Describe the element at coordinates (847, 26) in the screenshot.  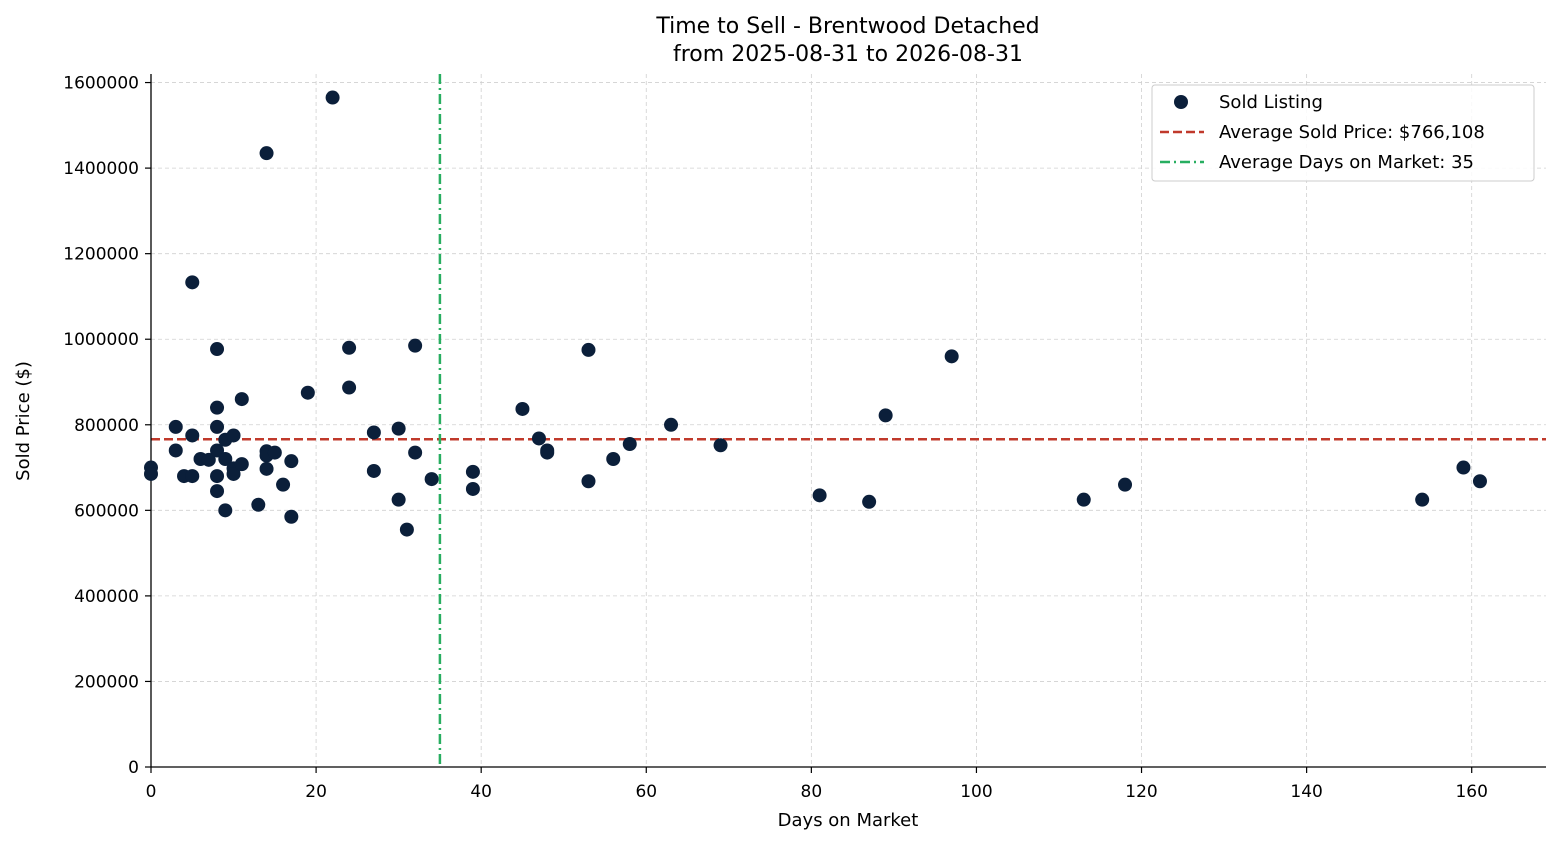
I see `chart-title: Time to Sell - Brentwood Detached` at that location.